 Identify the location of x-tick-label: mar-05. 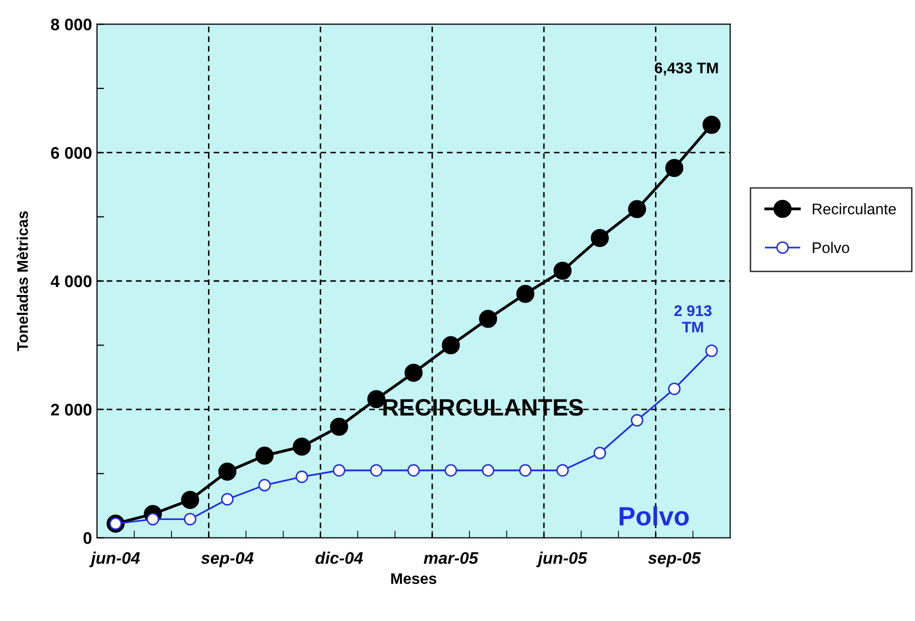
(451, 558).